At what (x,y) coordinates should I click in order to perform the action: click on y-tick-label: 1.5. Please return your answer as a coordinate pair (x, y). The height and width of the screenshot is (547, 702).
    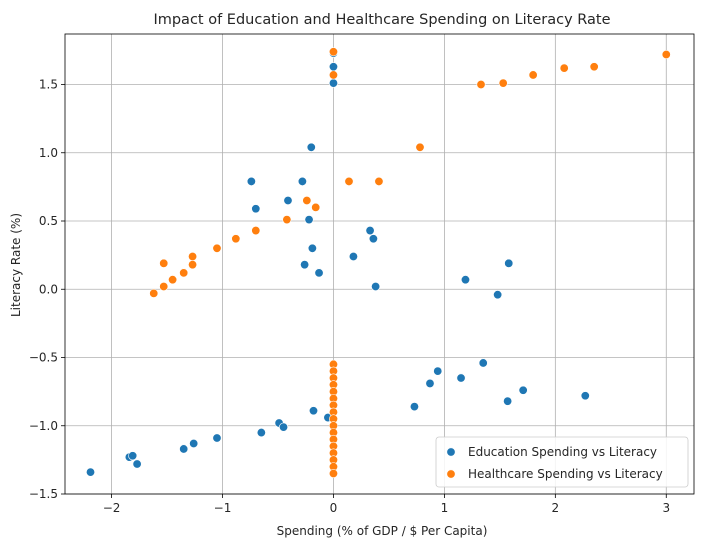
    Looking at the image, I should click on (48, 85).